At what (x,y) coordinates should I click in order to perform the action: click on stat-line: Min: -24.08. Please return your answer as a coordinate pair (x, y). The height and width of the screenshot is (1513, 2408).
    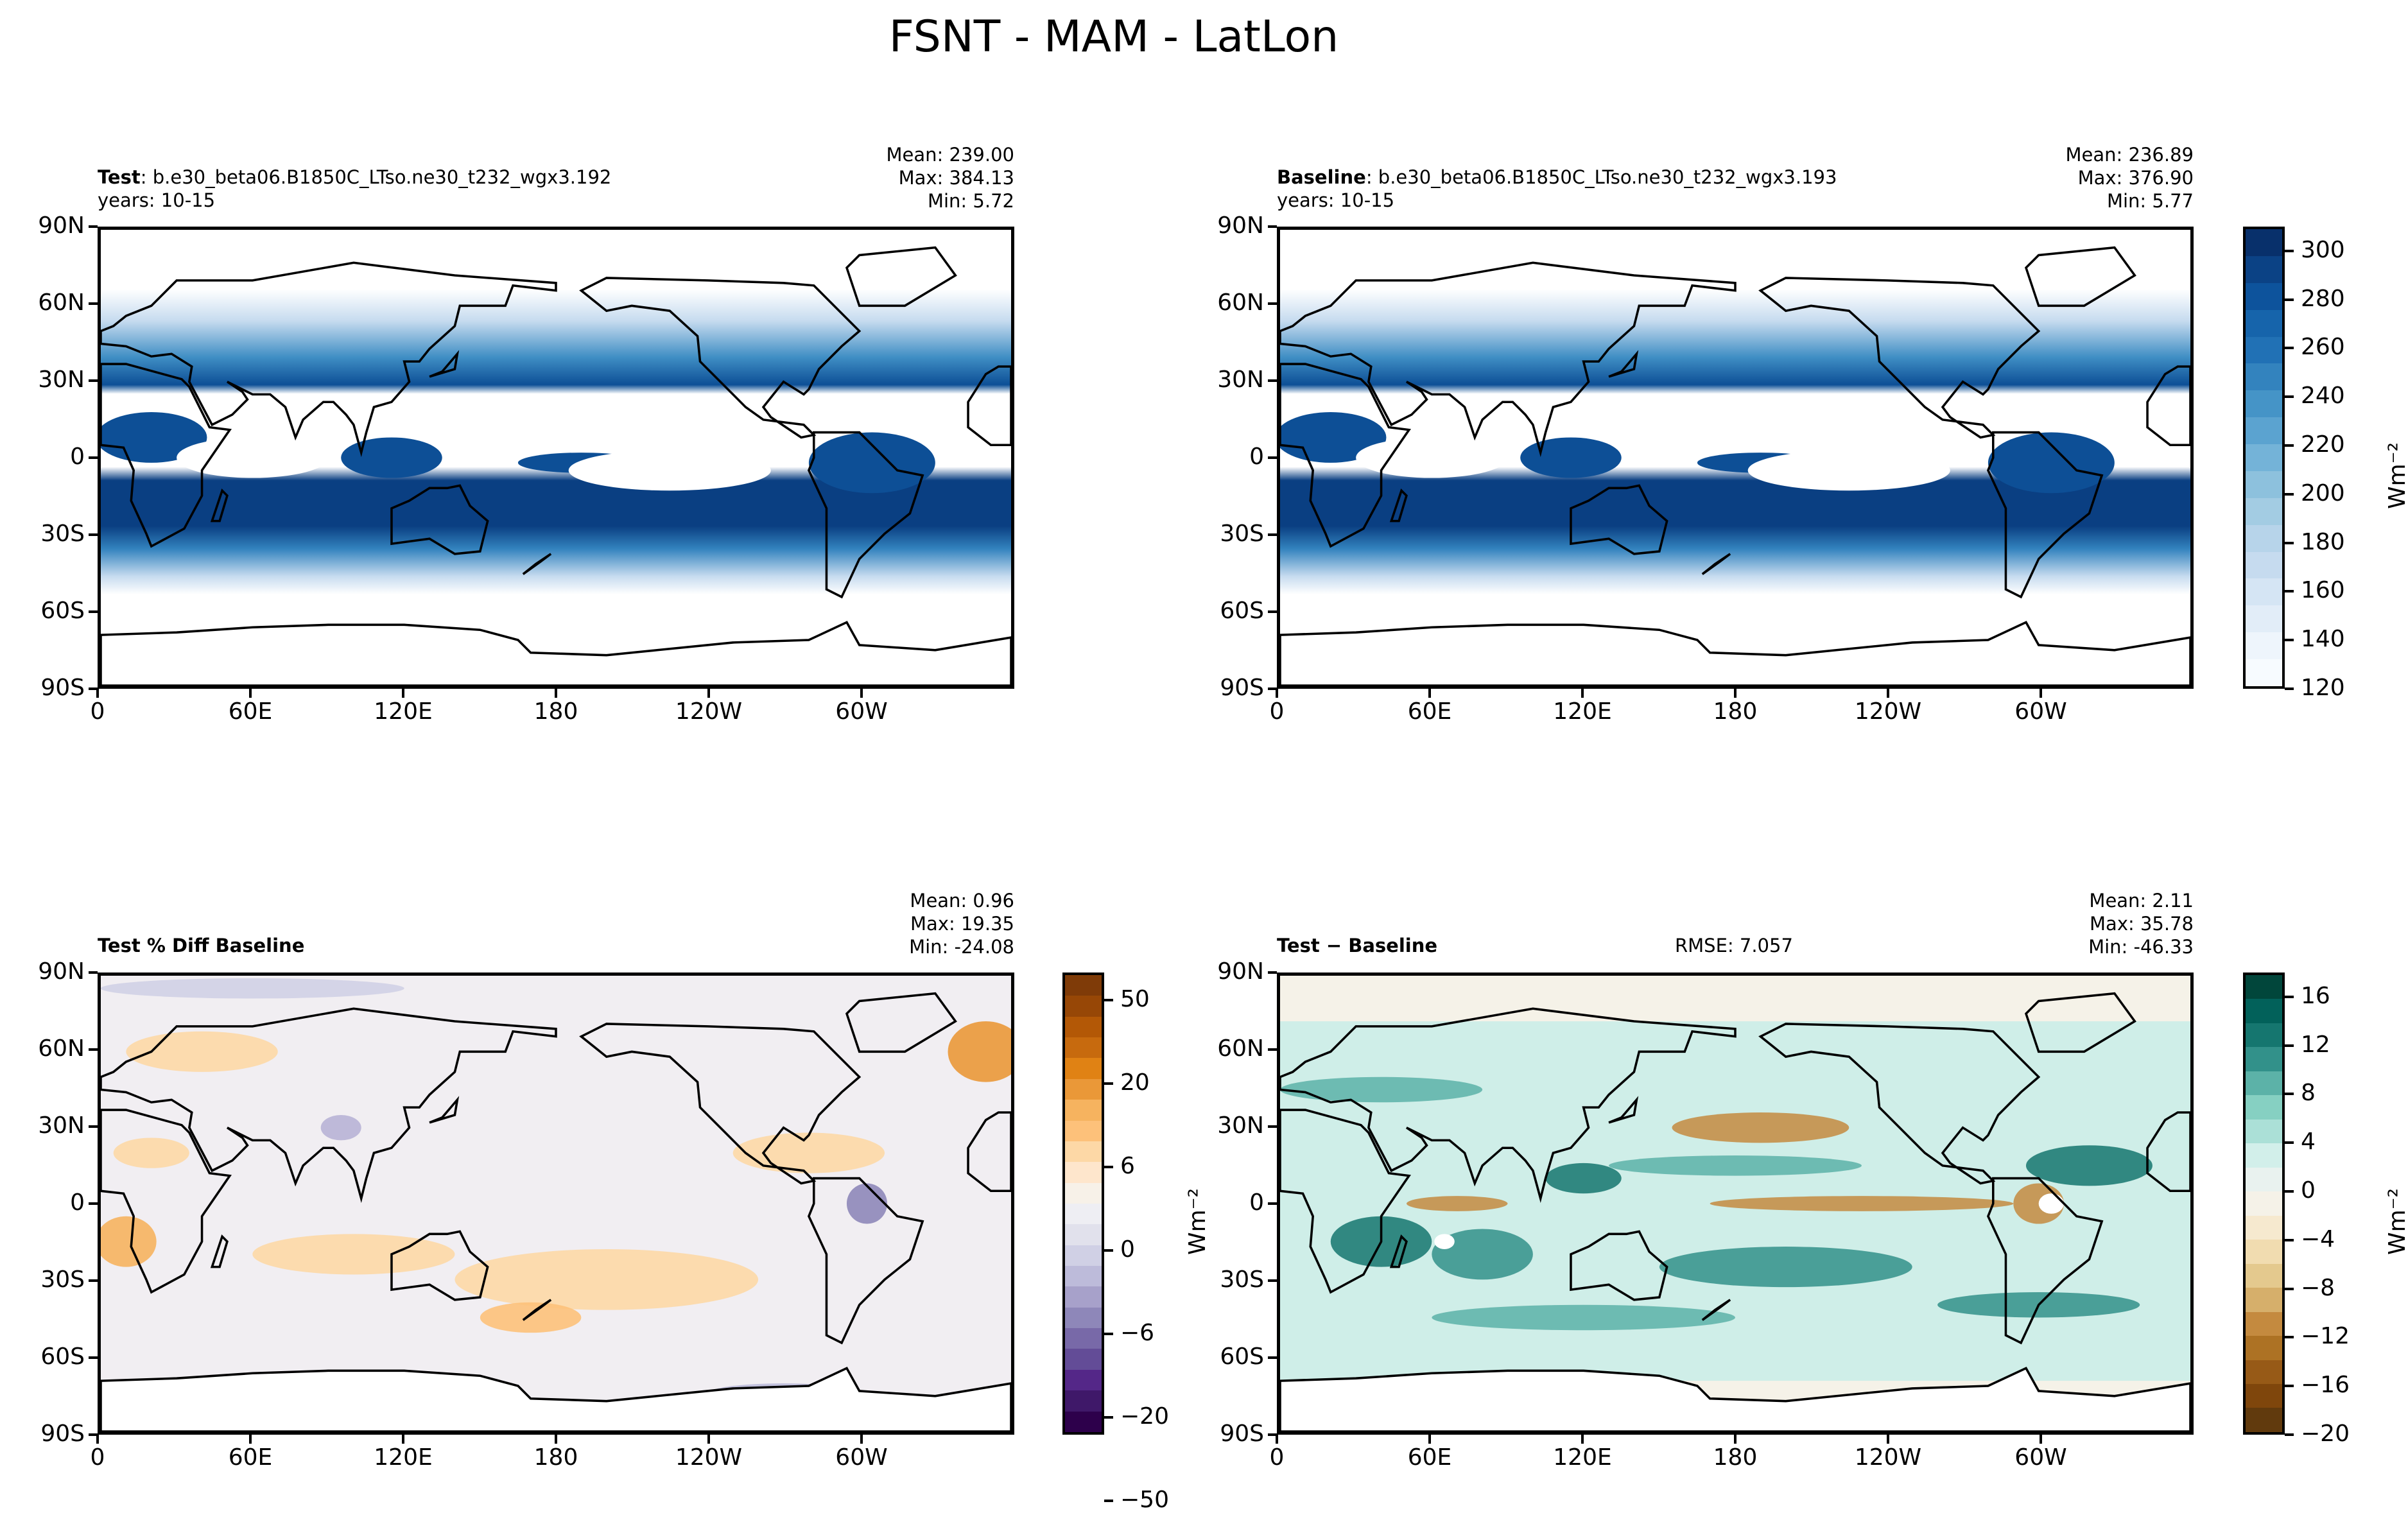
    Looking at the image, I should click on (961, 947).